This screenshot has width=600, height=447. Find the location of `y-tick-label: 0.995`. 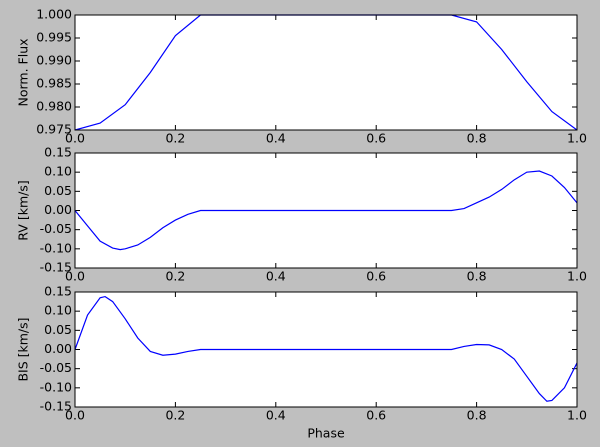

y-tick-label: 0.995 is located at coordinates (54, 37).